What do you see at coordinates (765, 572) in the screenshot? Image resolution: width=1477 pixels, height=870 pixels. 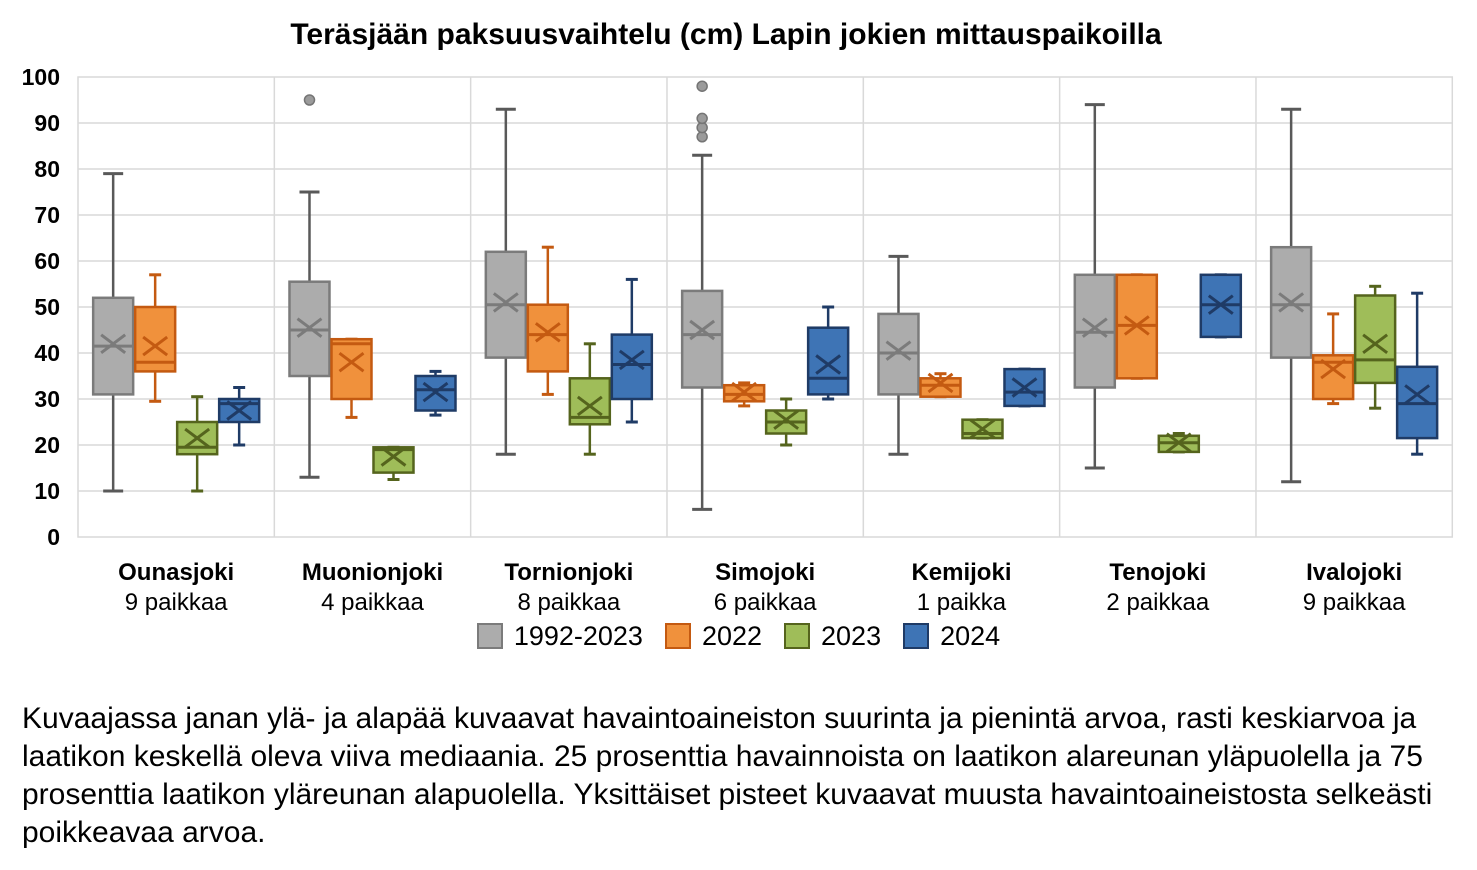 I see `category-label: Simojoki` at bounding box center [765, 572].